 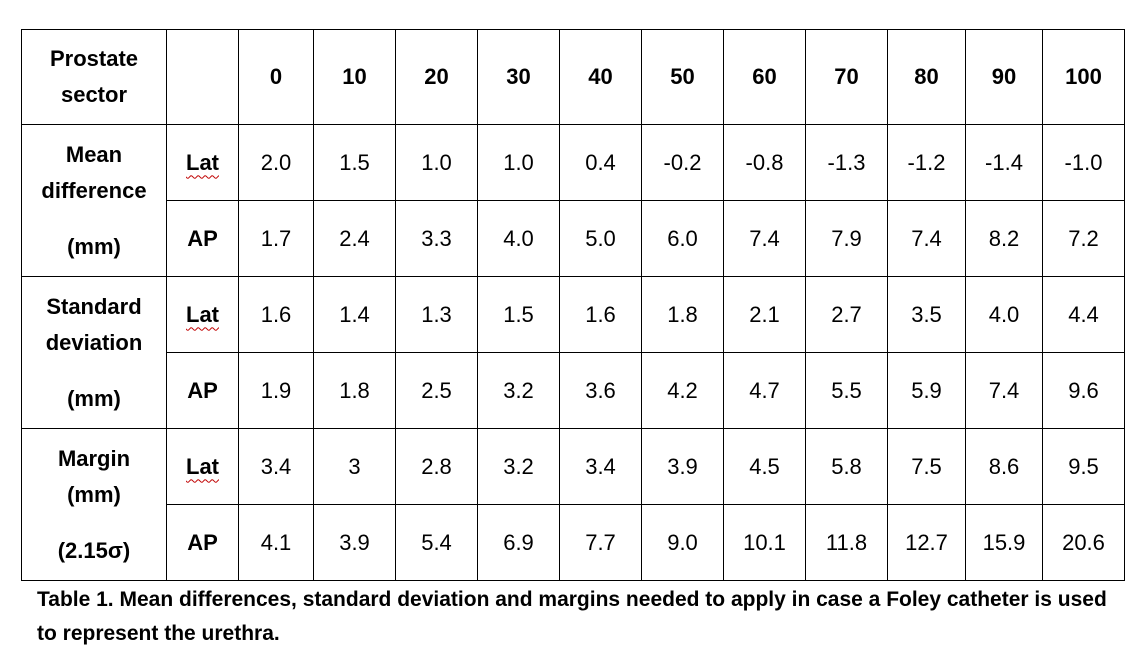 What do you see at coordinates (682, 162) in the screenshot?
I see `table-cell: -0.2` at bounding box center [682, 162].